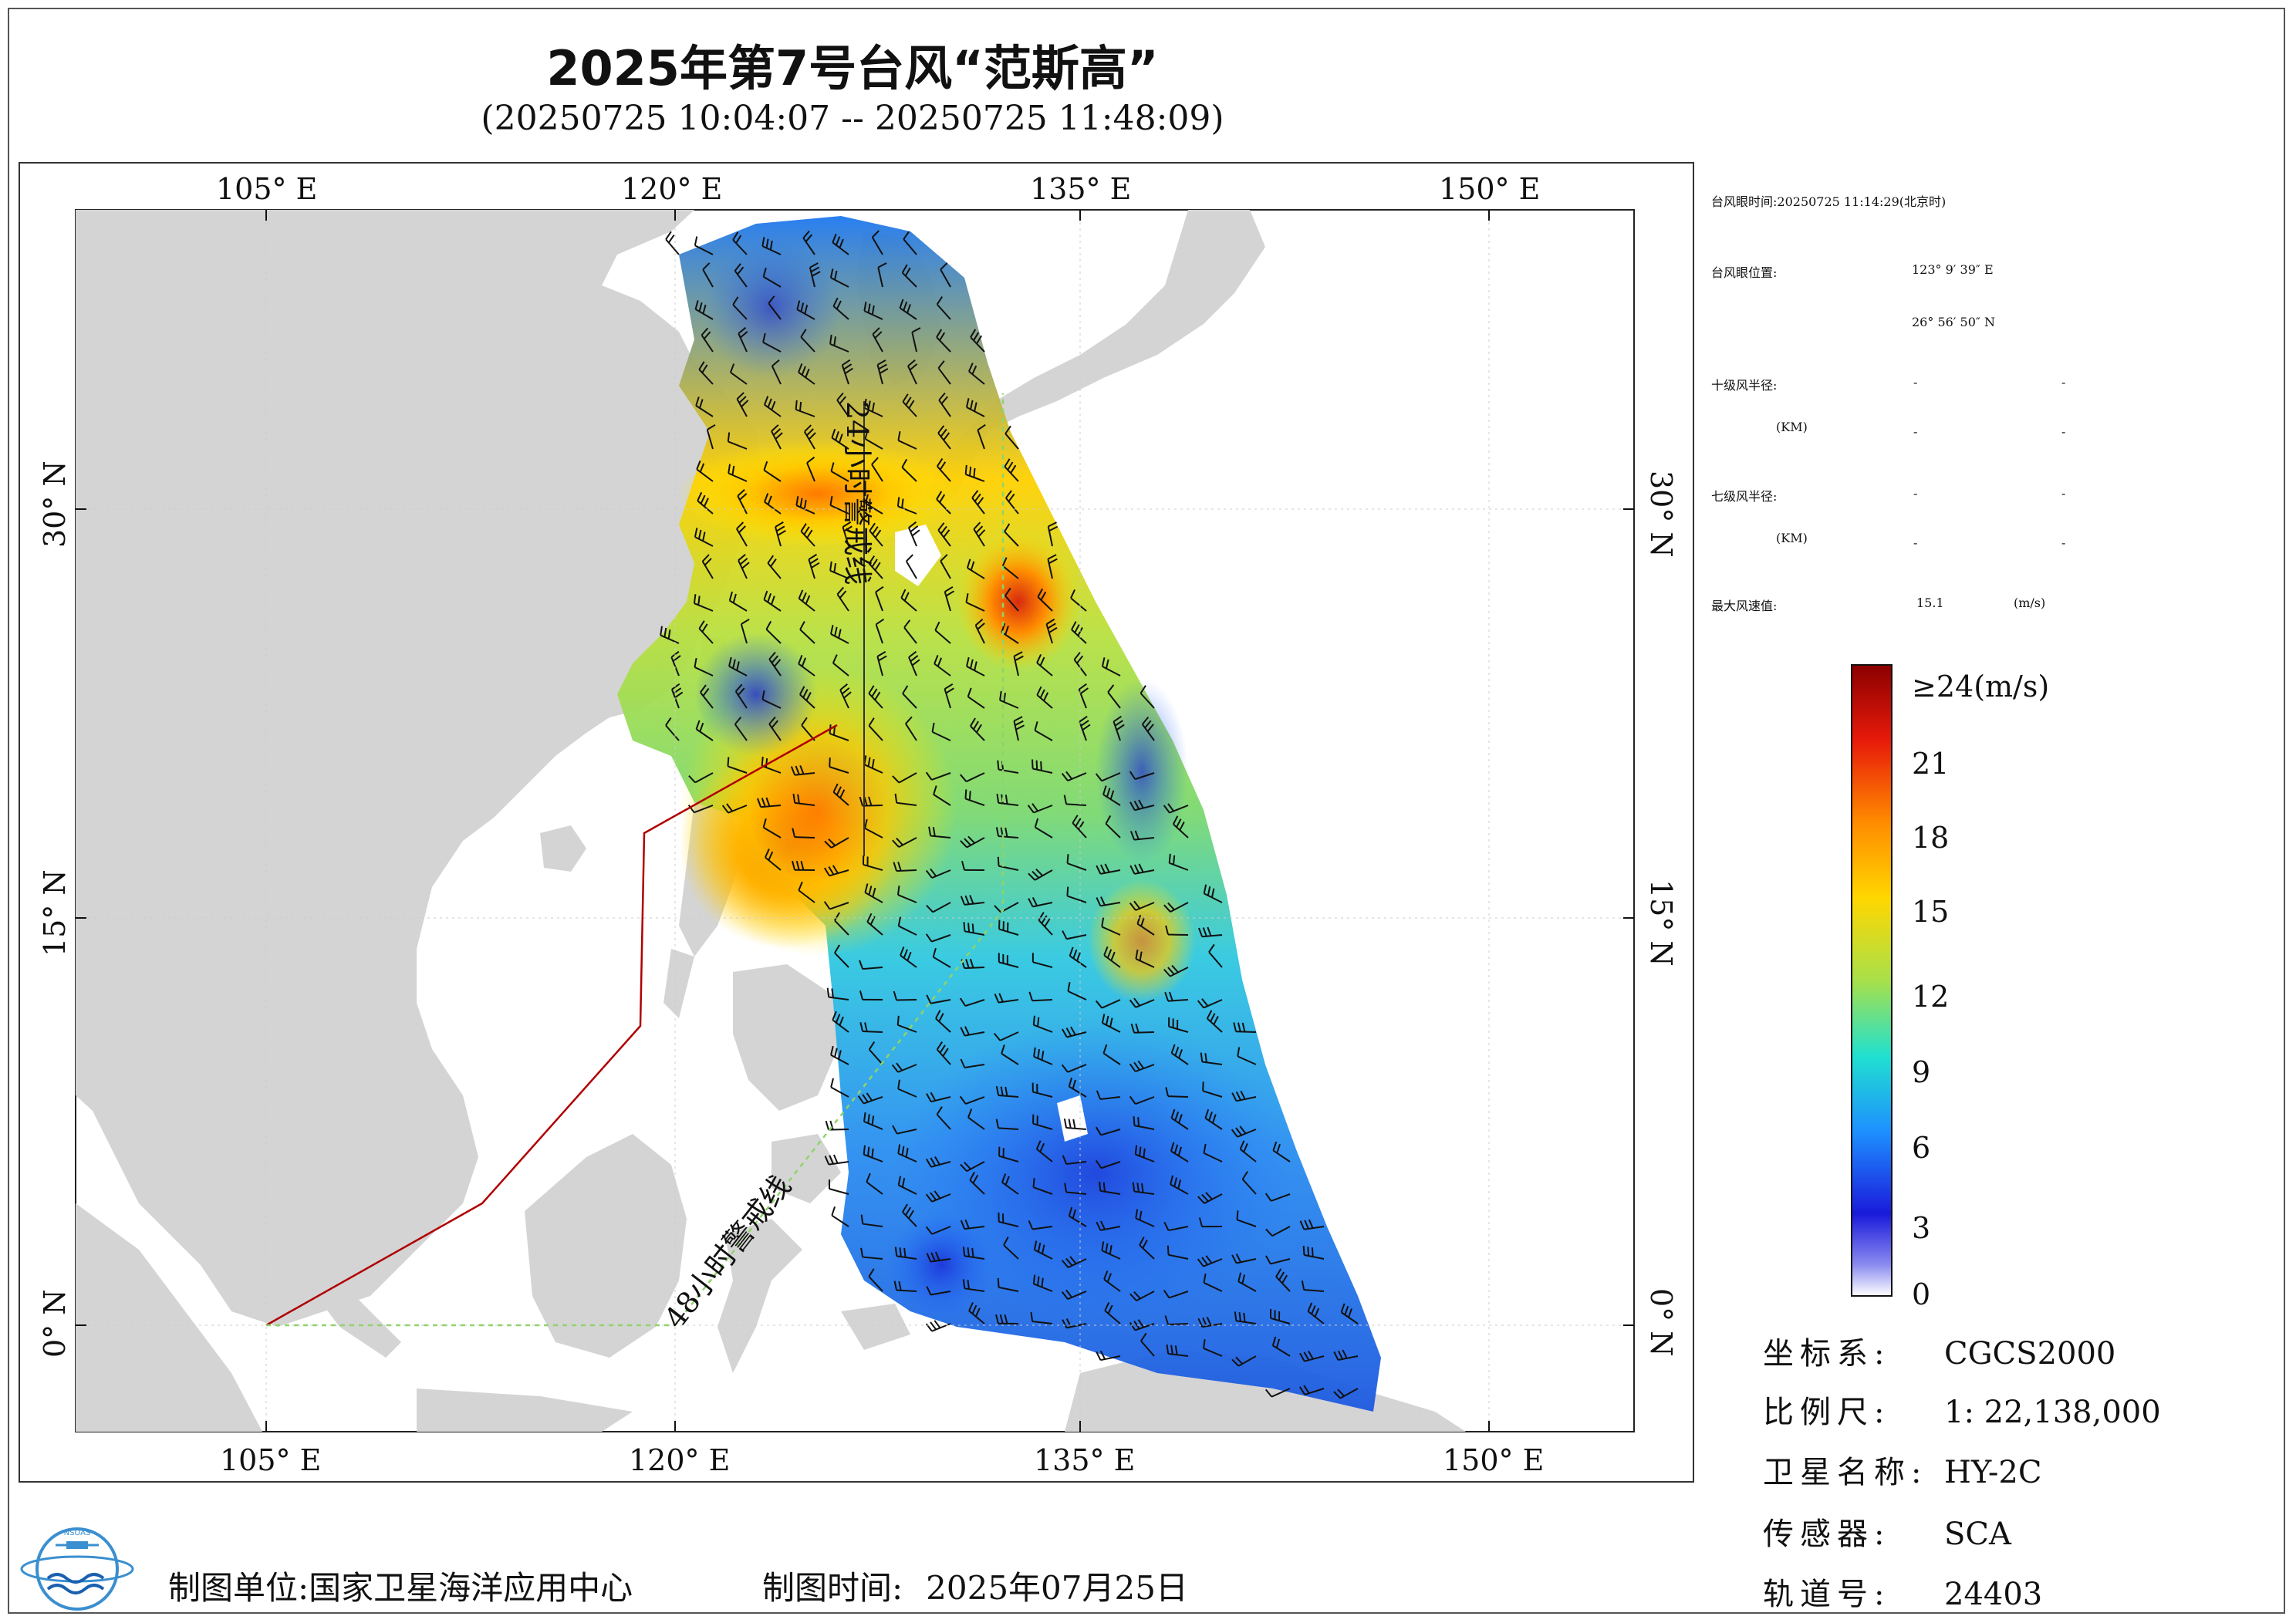 The image size is (2296, 1623). What do you see at coordinates (671, 189) in the screenshot?
I see `lon-label-top-120: 120° E` at bounding box center [671, 189].